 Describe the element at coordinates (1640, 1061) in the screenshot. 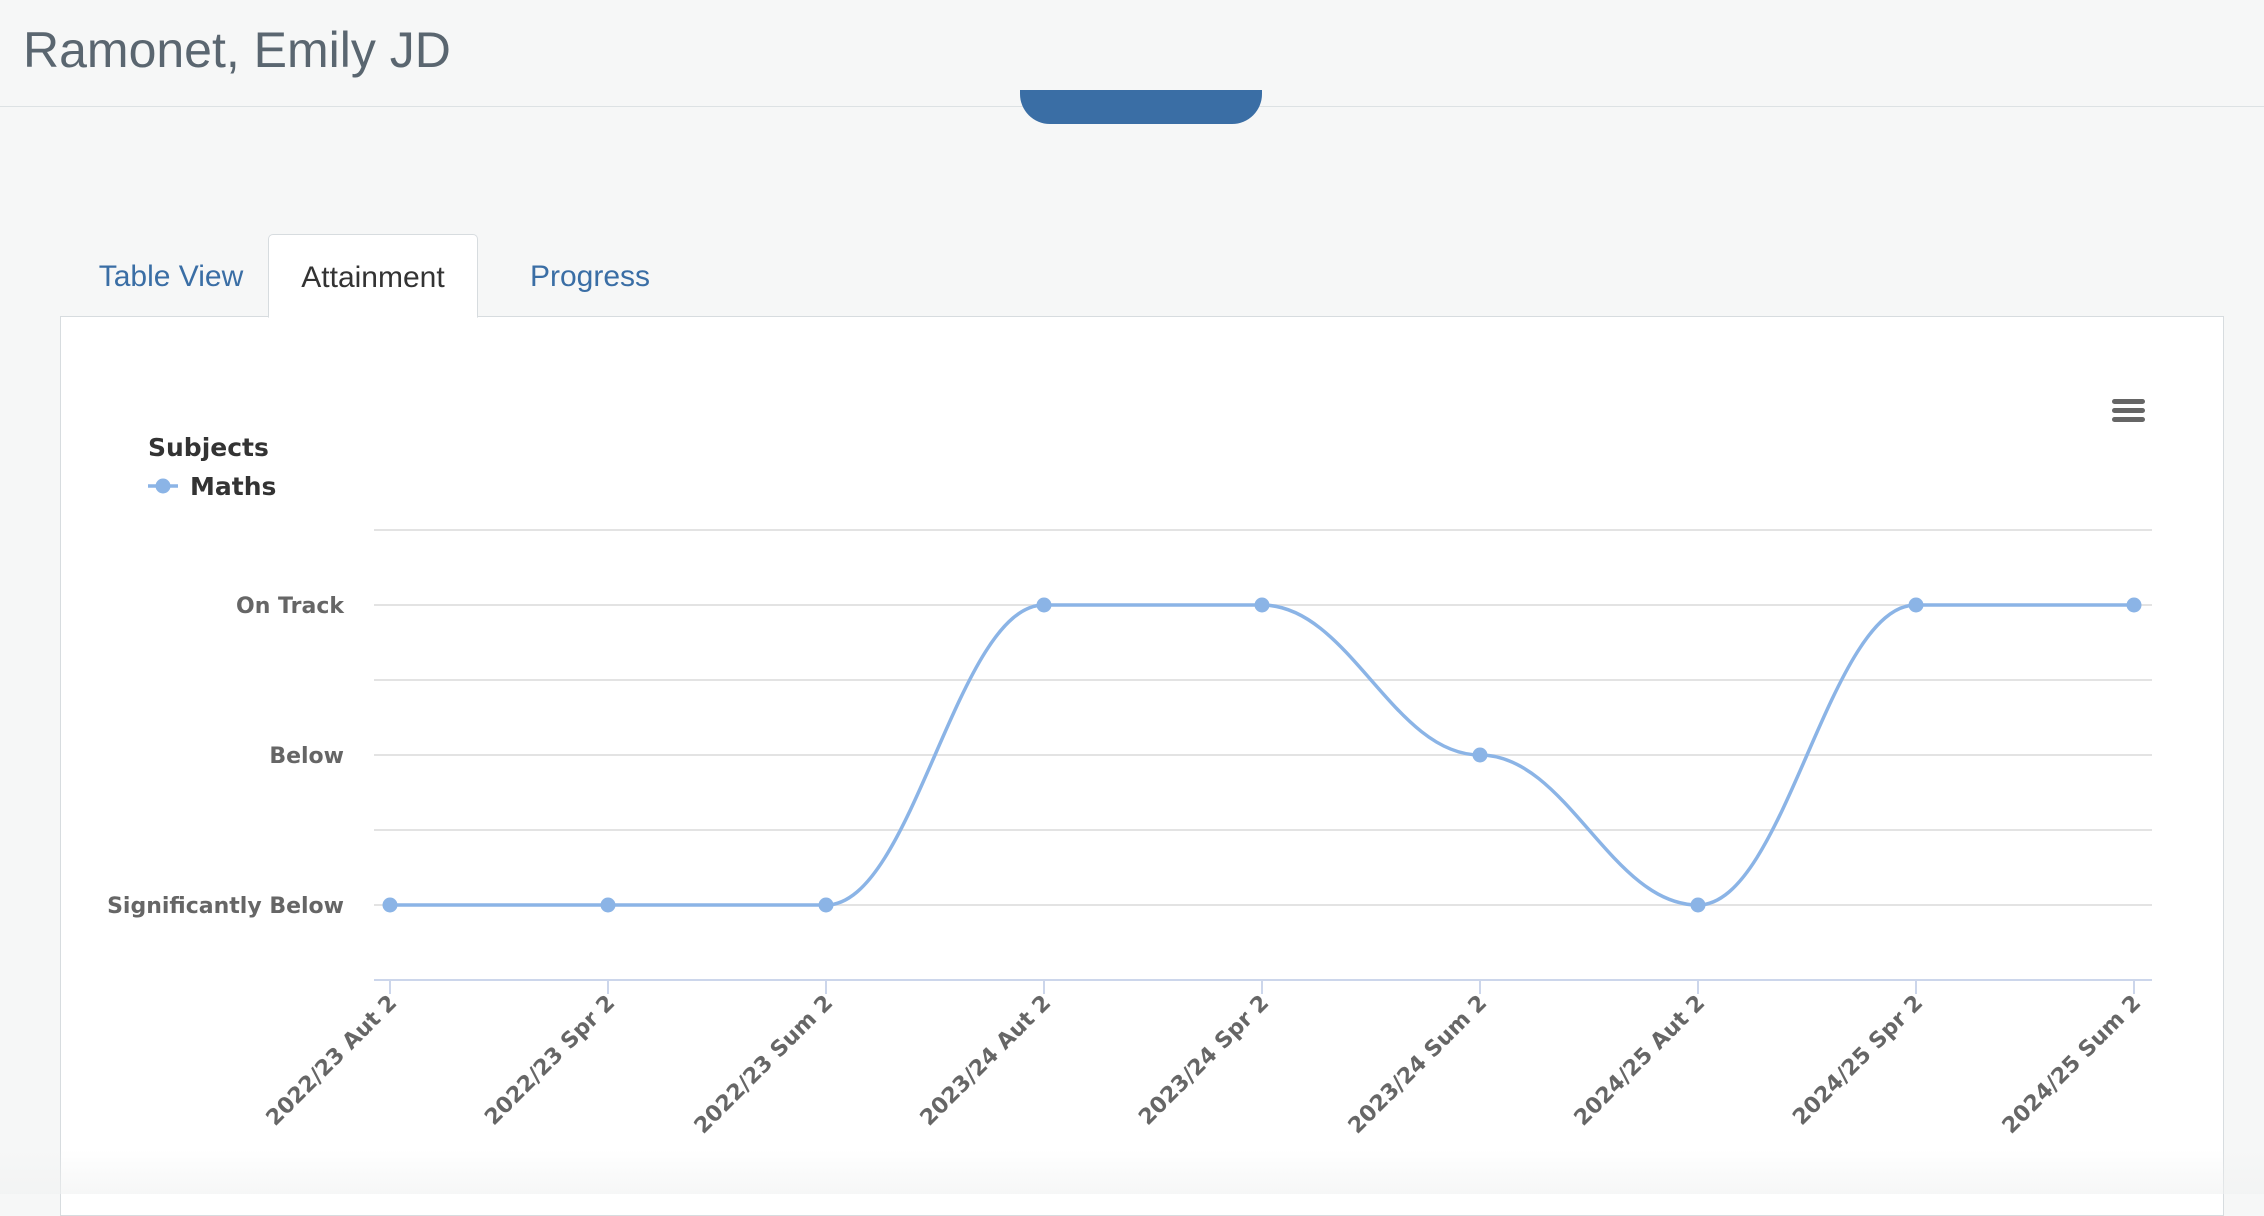

I see `x-tick-label: 2024/25 Aut 2` at that location.